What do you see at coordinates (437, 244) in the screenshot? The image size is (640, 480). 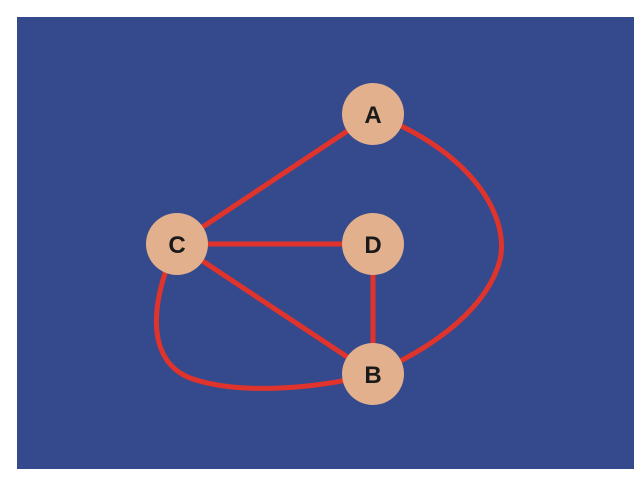 I see `edge-a-b-curved` at bounding box center [437, 244].